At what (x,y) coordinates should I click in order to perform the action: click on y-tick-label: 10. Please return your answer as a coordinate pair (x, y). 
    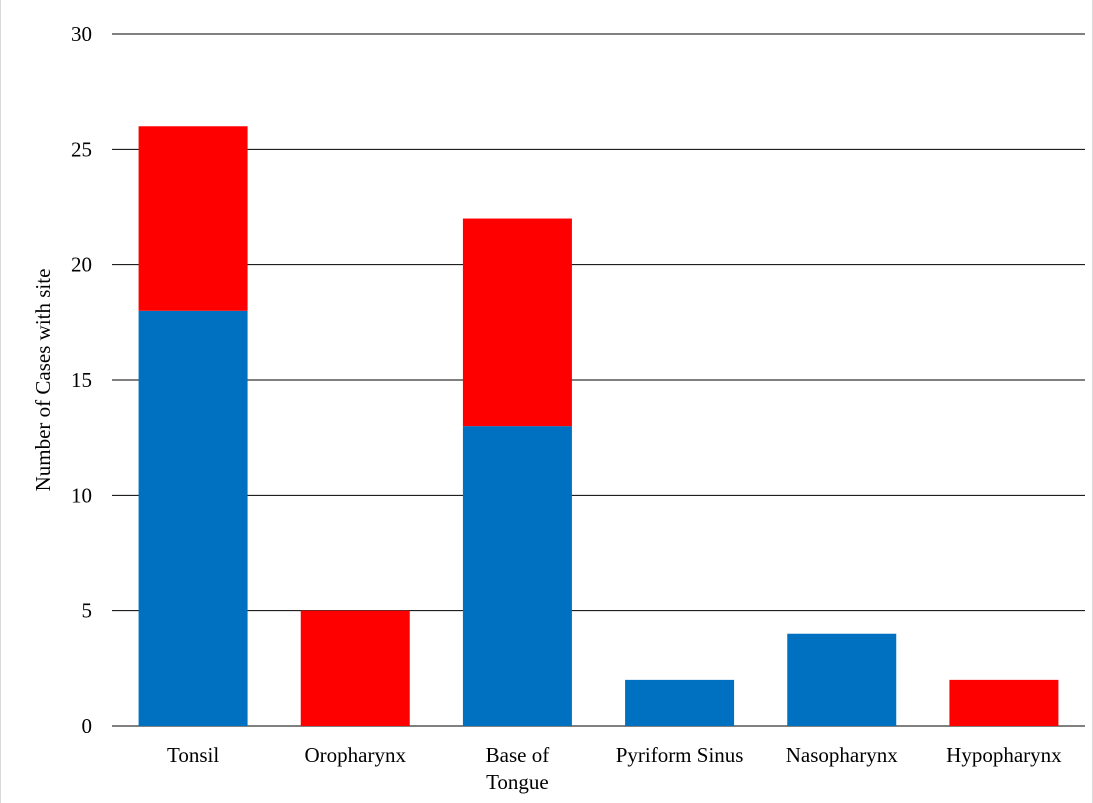
    Looking at the image, I should click on (81, 495).